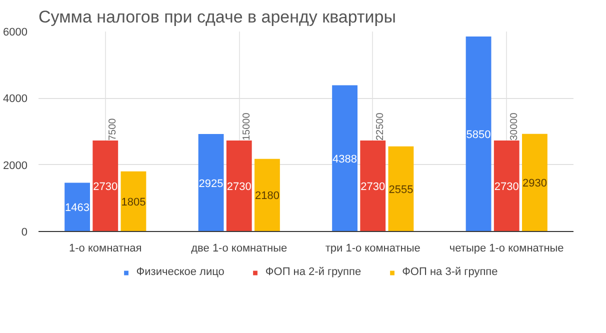 The height and width of the screenshot is (333, 606). I want to click on annotation: 22500, so click(380, 126).